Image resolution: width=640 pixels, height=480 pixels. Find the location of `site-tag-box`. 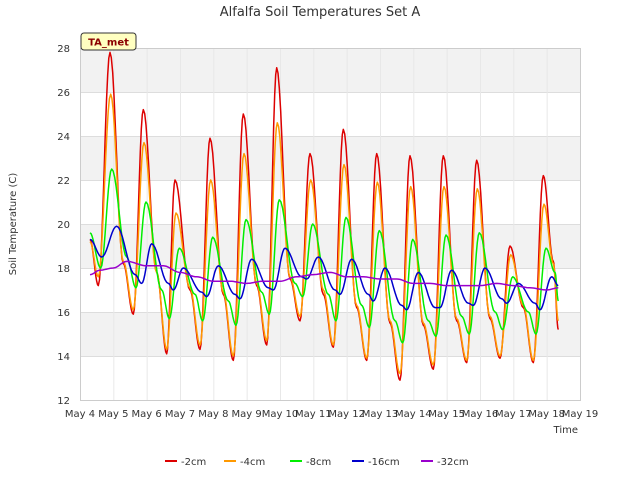

site-tag-box is located at coordinates (108, 41).